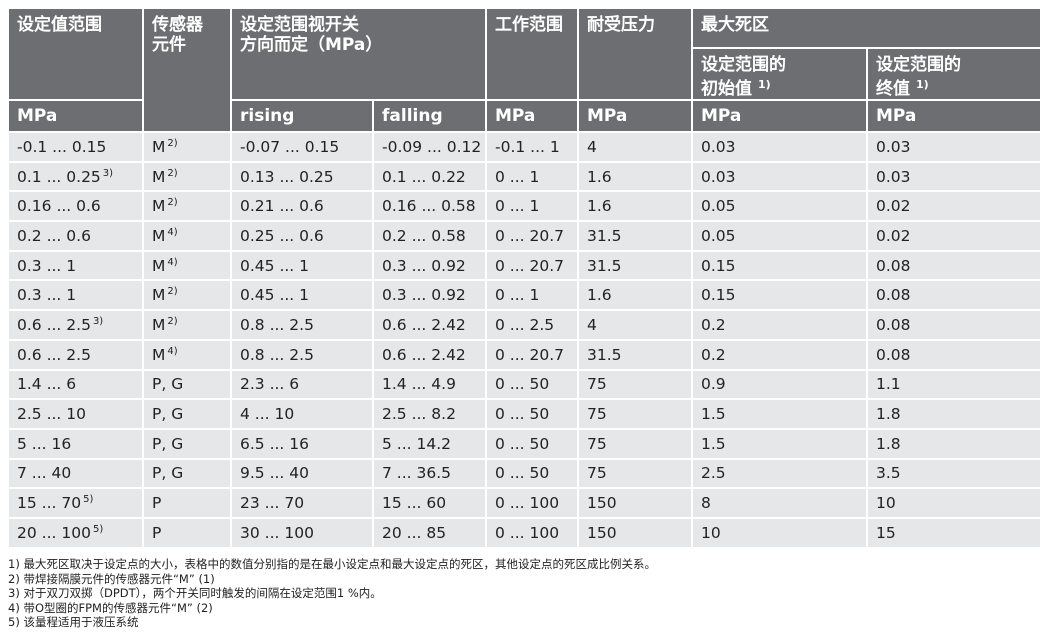 The image size is (1042, 635). What do you see at coordinates (918, 77) in the screenshot?
I see `header-text: 设定范围的 终值` at bounding box center [918, 77].